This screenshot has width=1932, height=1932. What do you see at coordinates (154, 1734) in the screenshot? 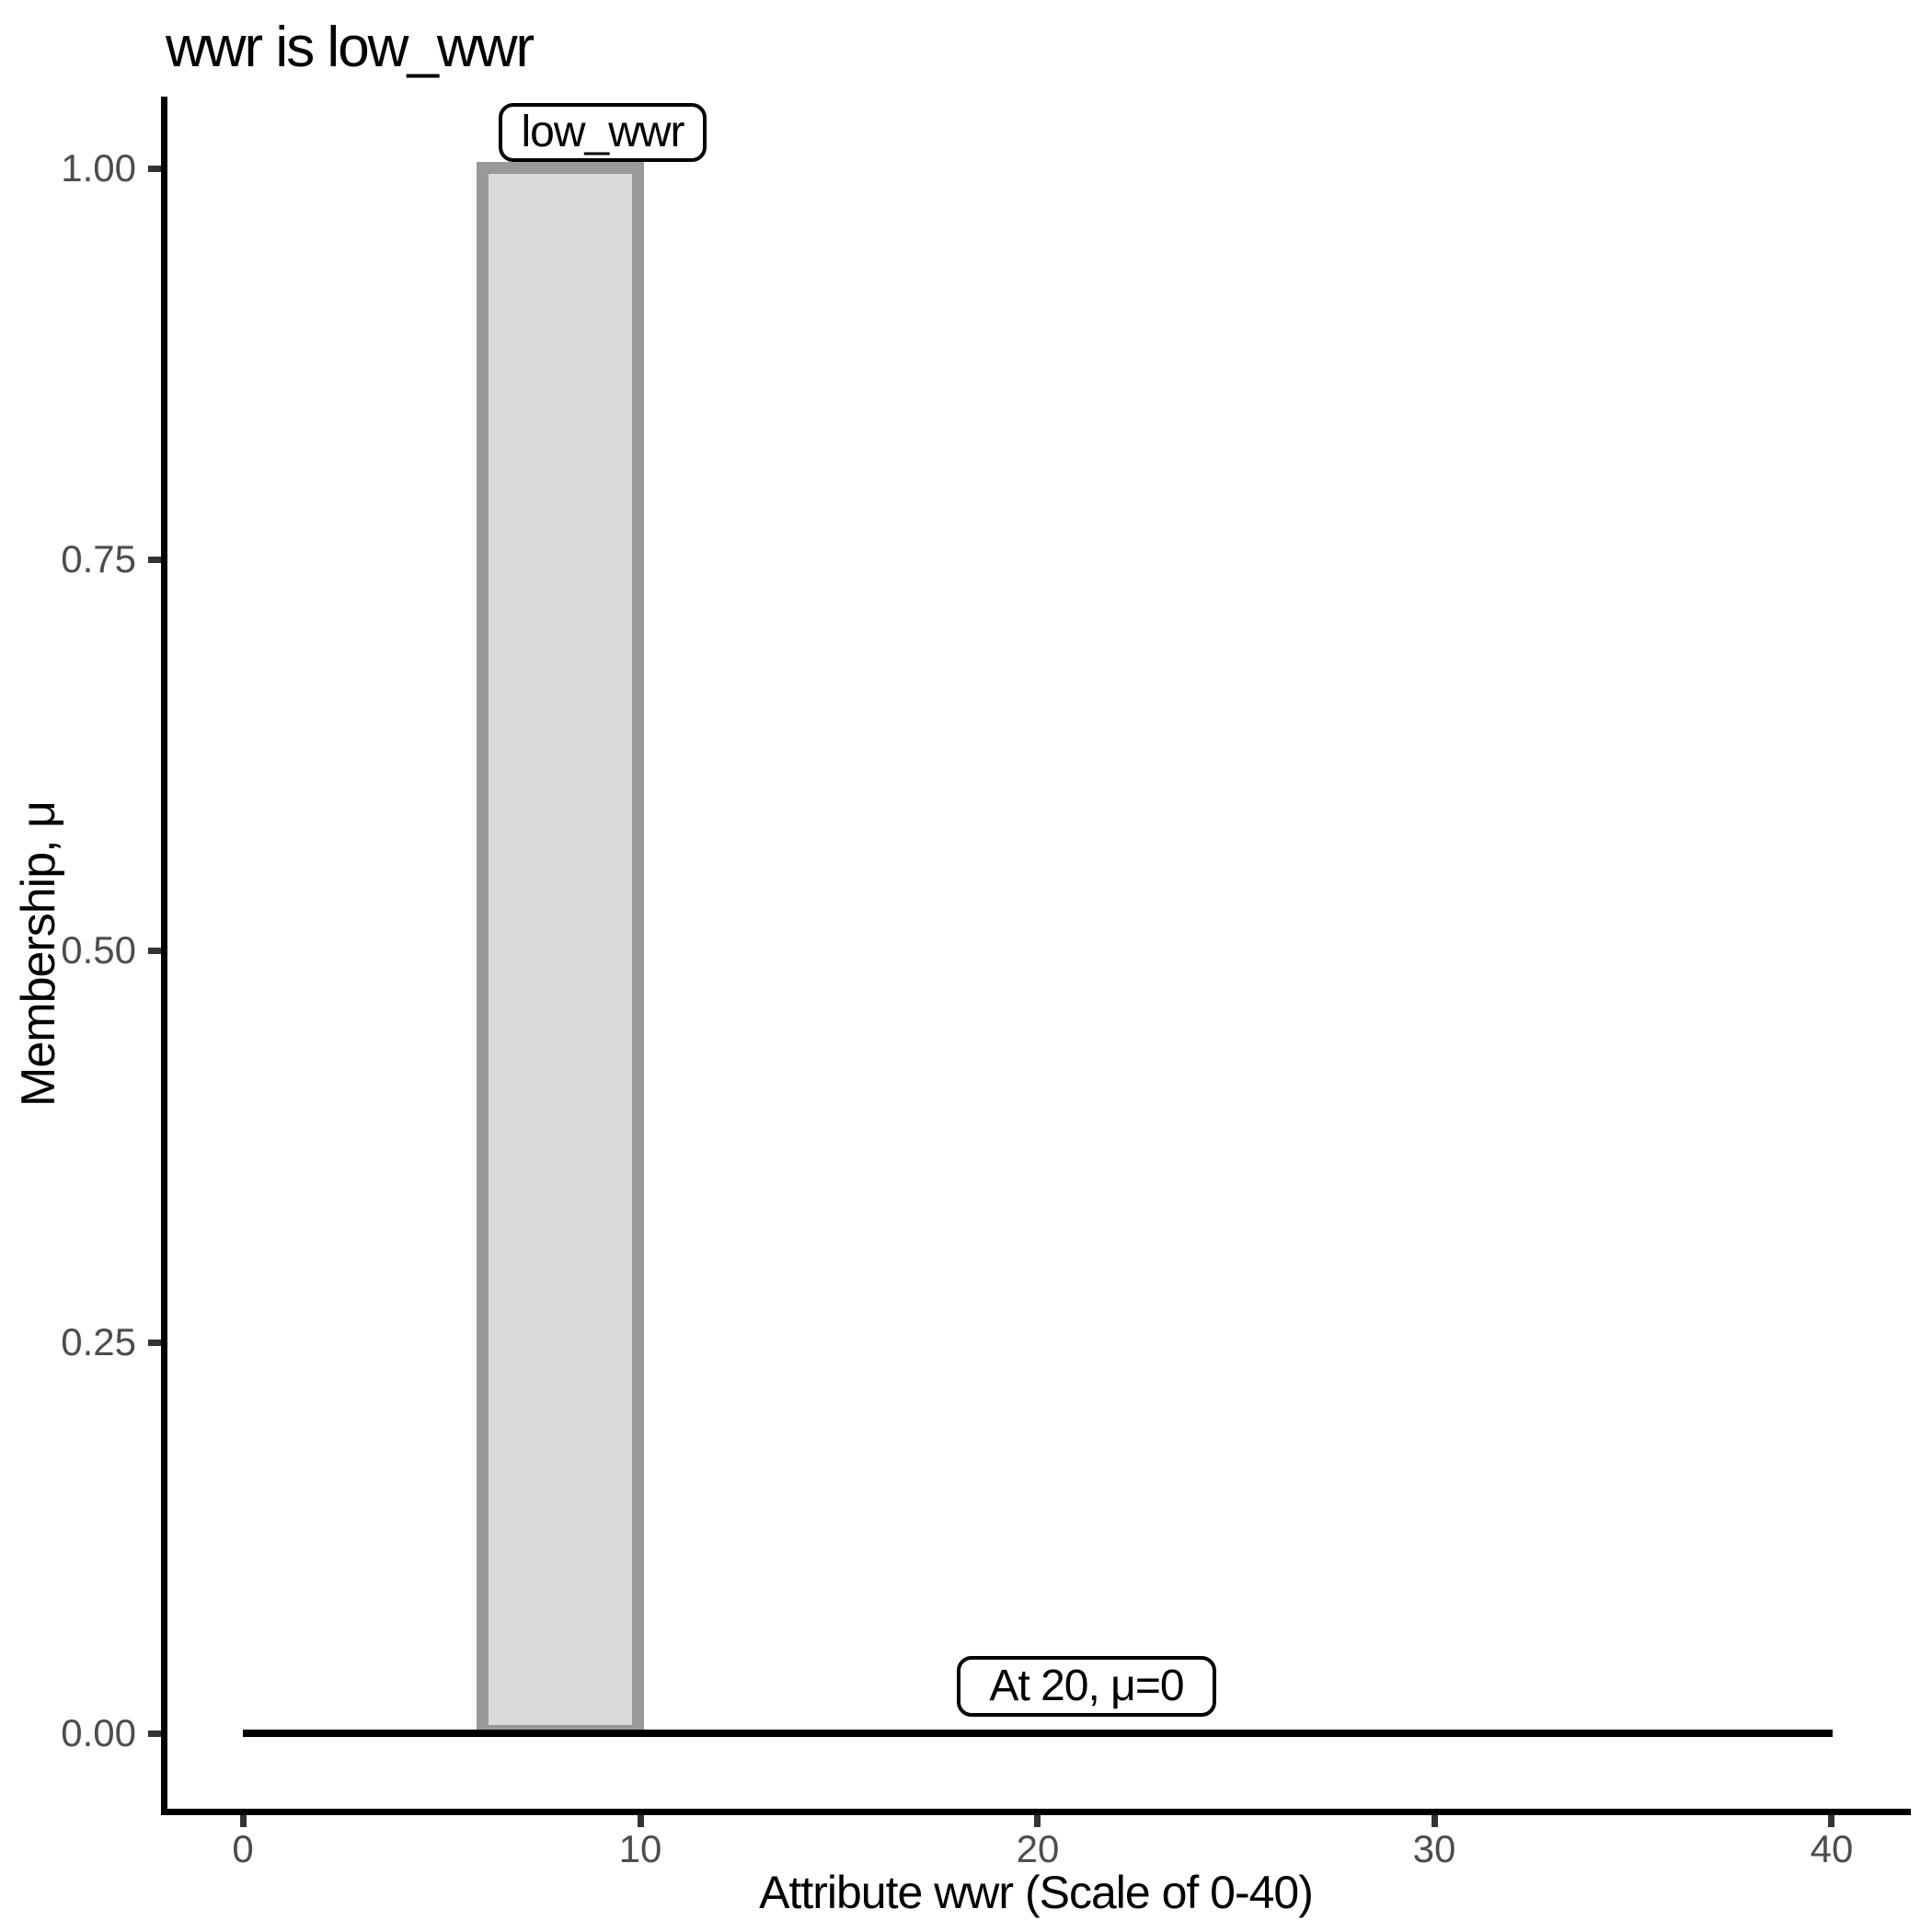
I see `y-tick-mark-0.00` at bounding box center [154, 1734].